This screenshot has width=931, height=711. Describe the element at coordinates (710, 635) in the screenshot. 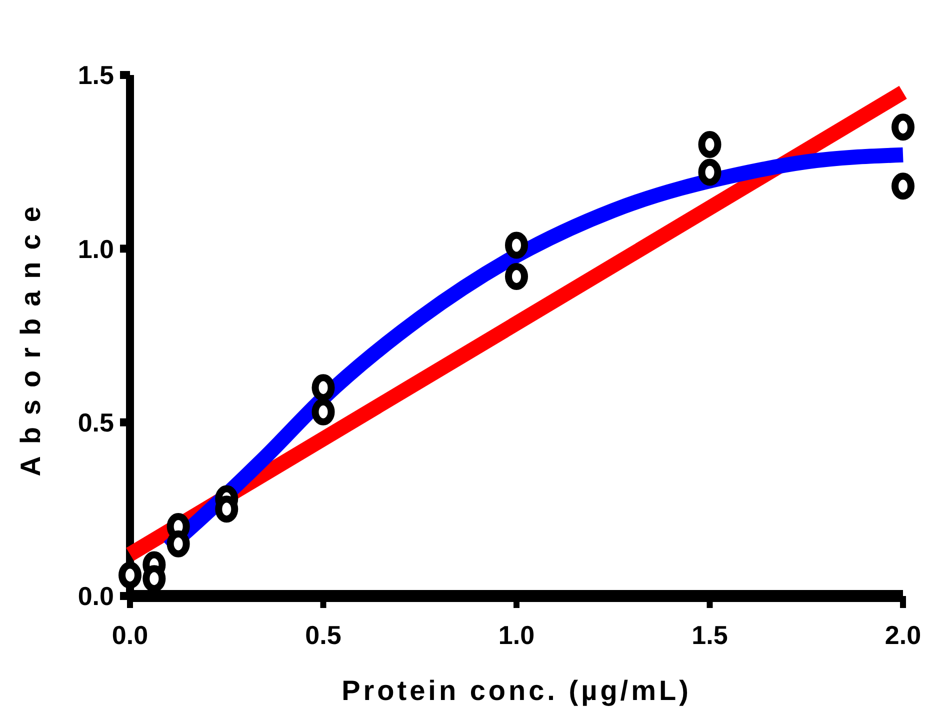

I see `x-tick-label: 1.5` at that location.